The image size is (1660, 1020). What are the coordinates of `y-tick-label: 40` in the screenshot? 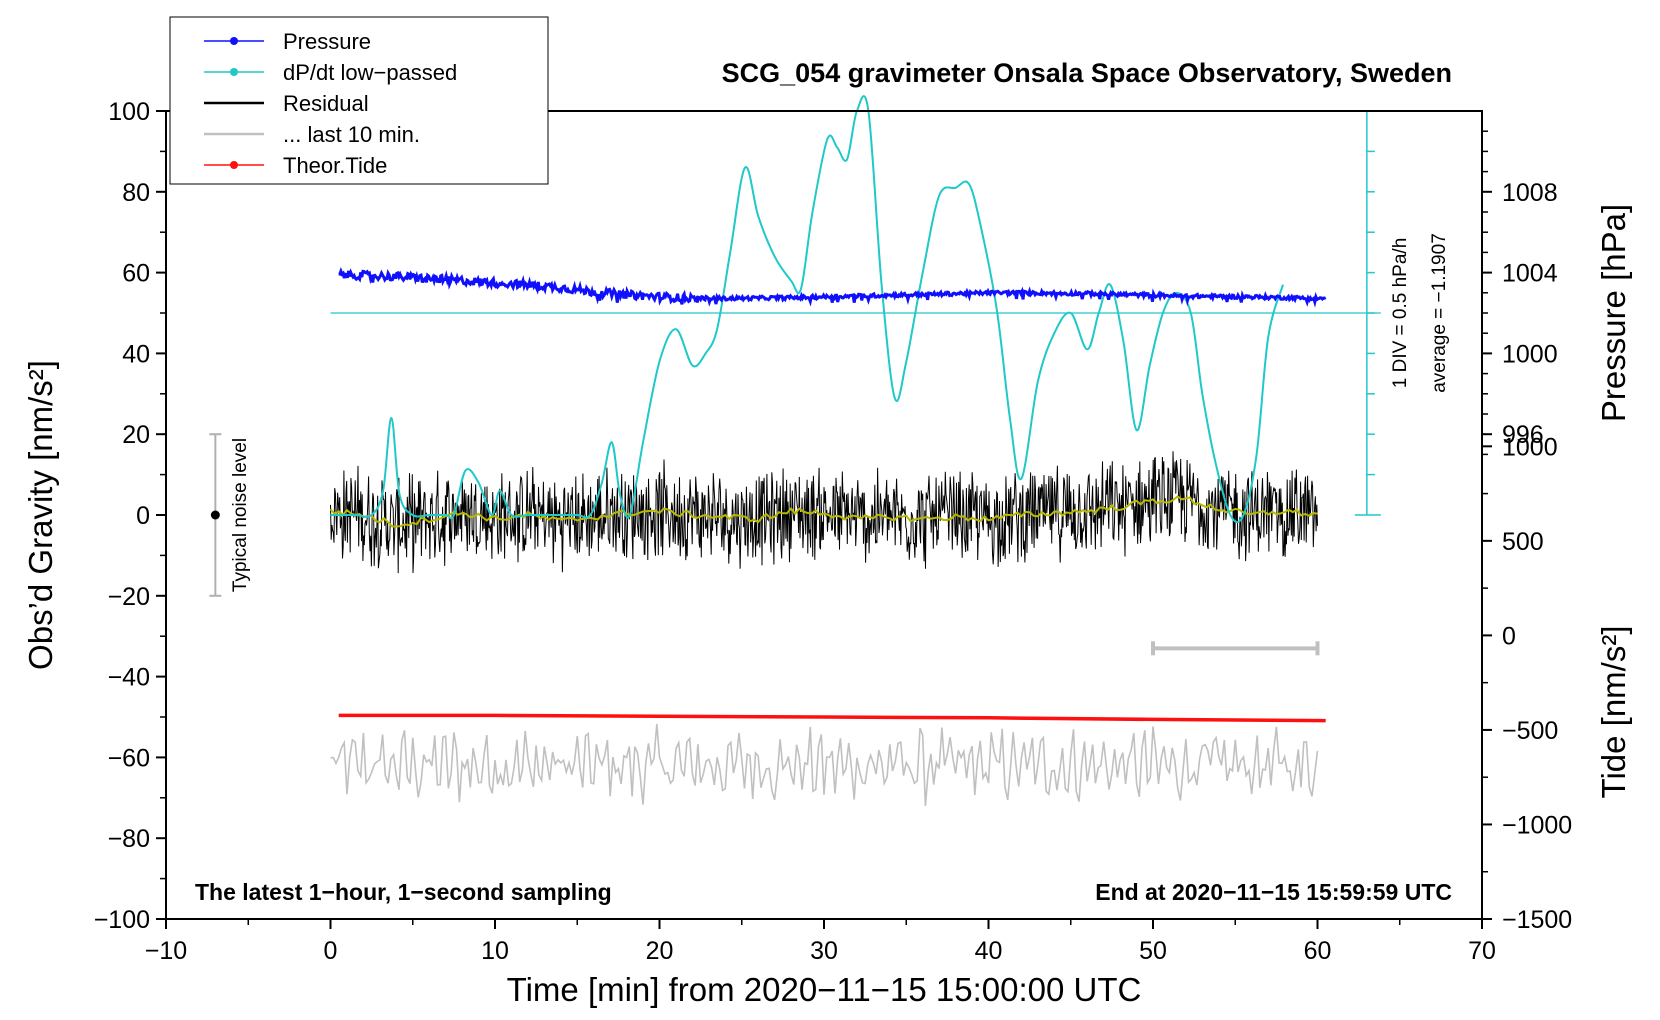 It's located at (136, 354).